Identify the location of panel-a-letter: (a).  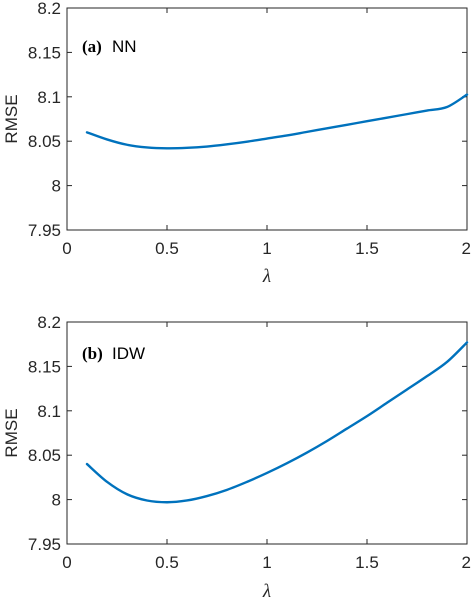
(92, 46).